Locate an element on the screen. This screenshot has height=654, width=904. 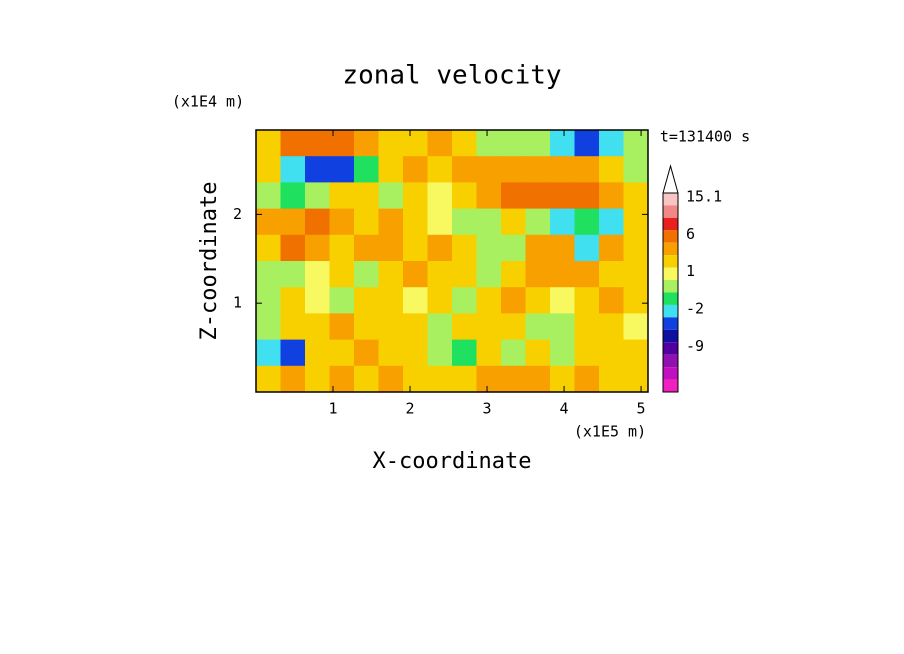
y-axis-label: Z-coordinate is located at coordinates (209, 261).